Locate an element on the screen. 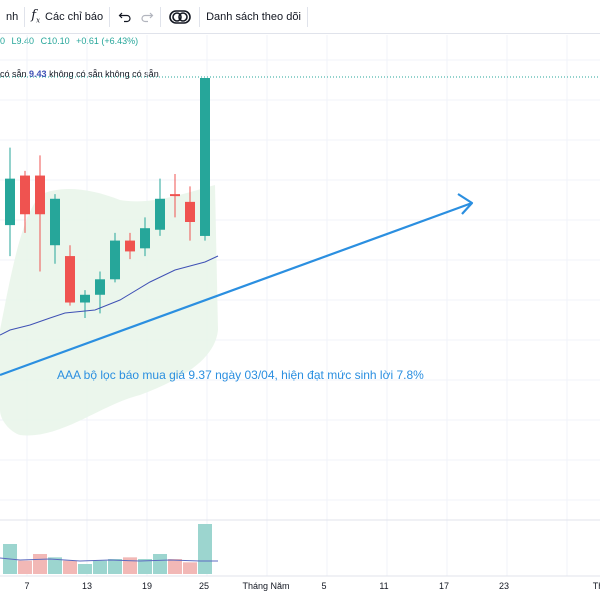 The width and height of the screenshot is (600, 600). indicator-na-1: không có sẵn is located at coordinates (76, 74).